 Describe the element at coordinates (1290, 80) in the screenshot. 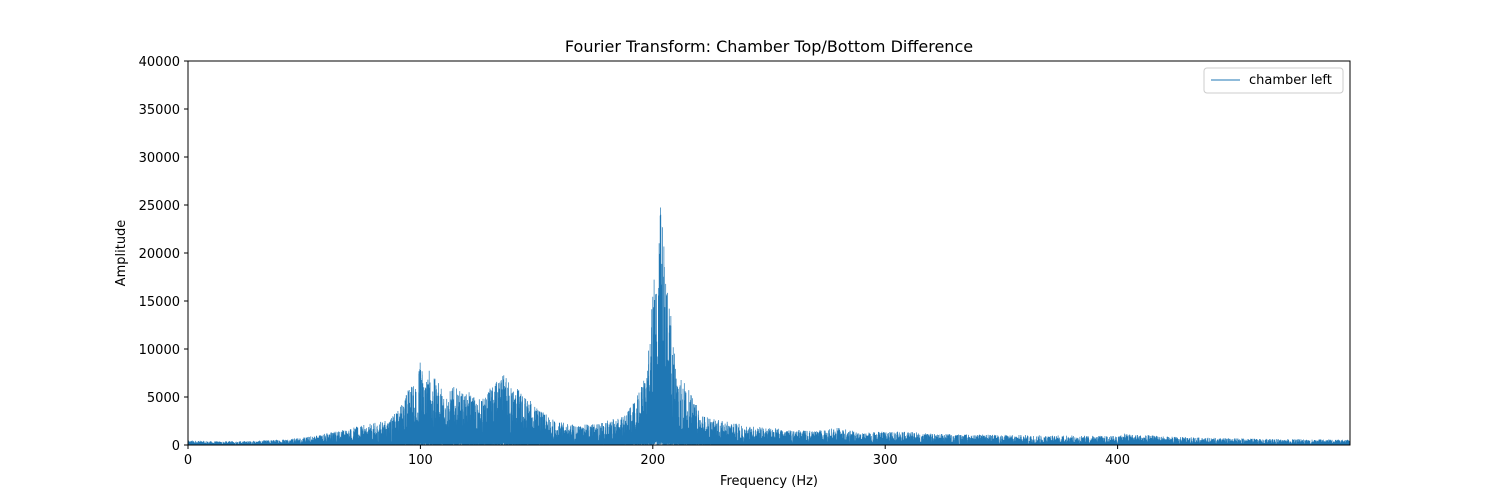

I see `legend-label: chamber left` at that location.